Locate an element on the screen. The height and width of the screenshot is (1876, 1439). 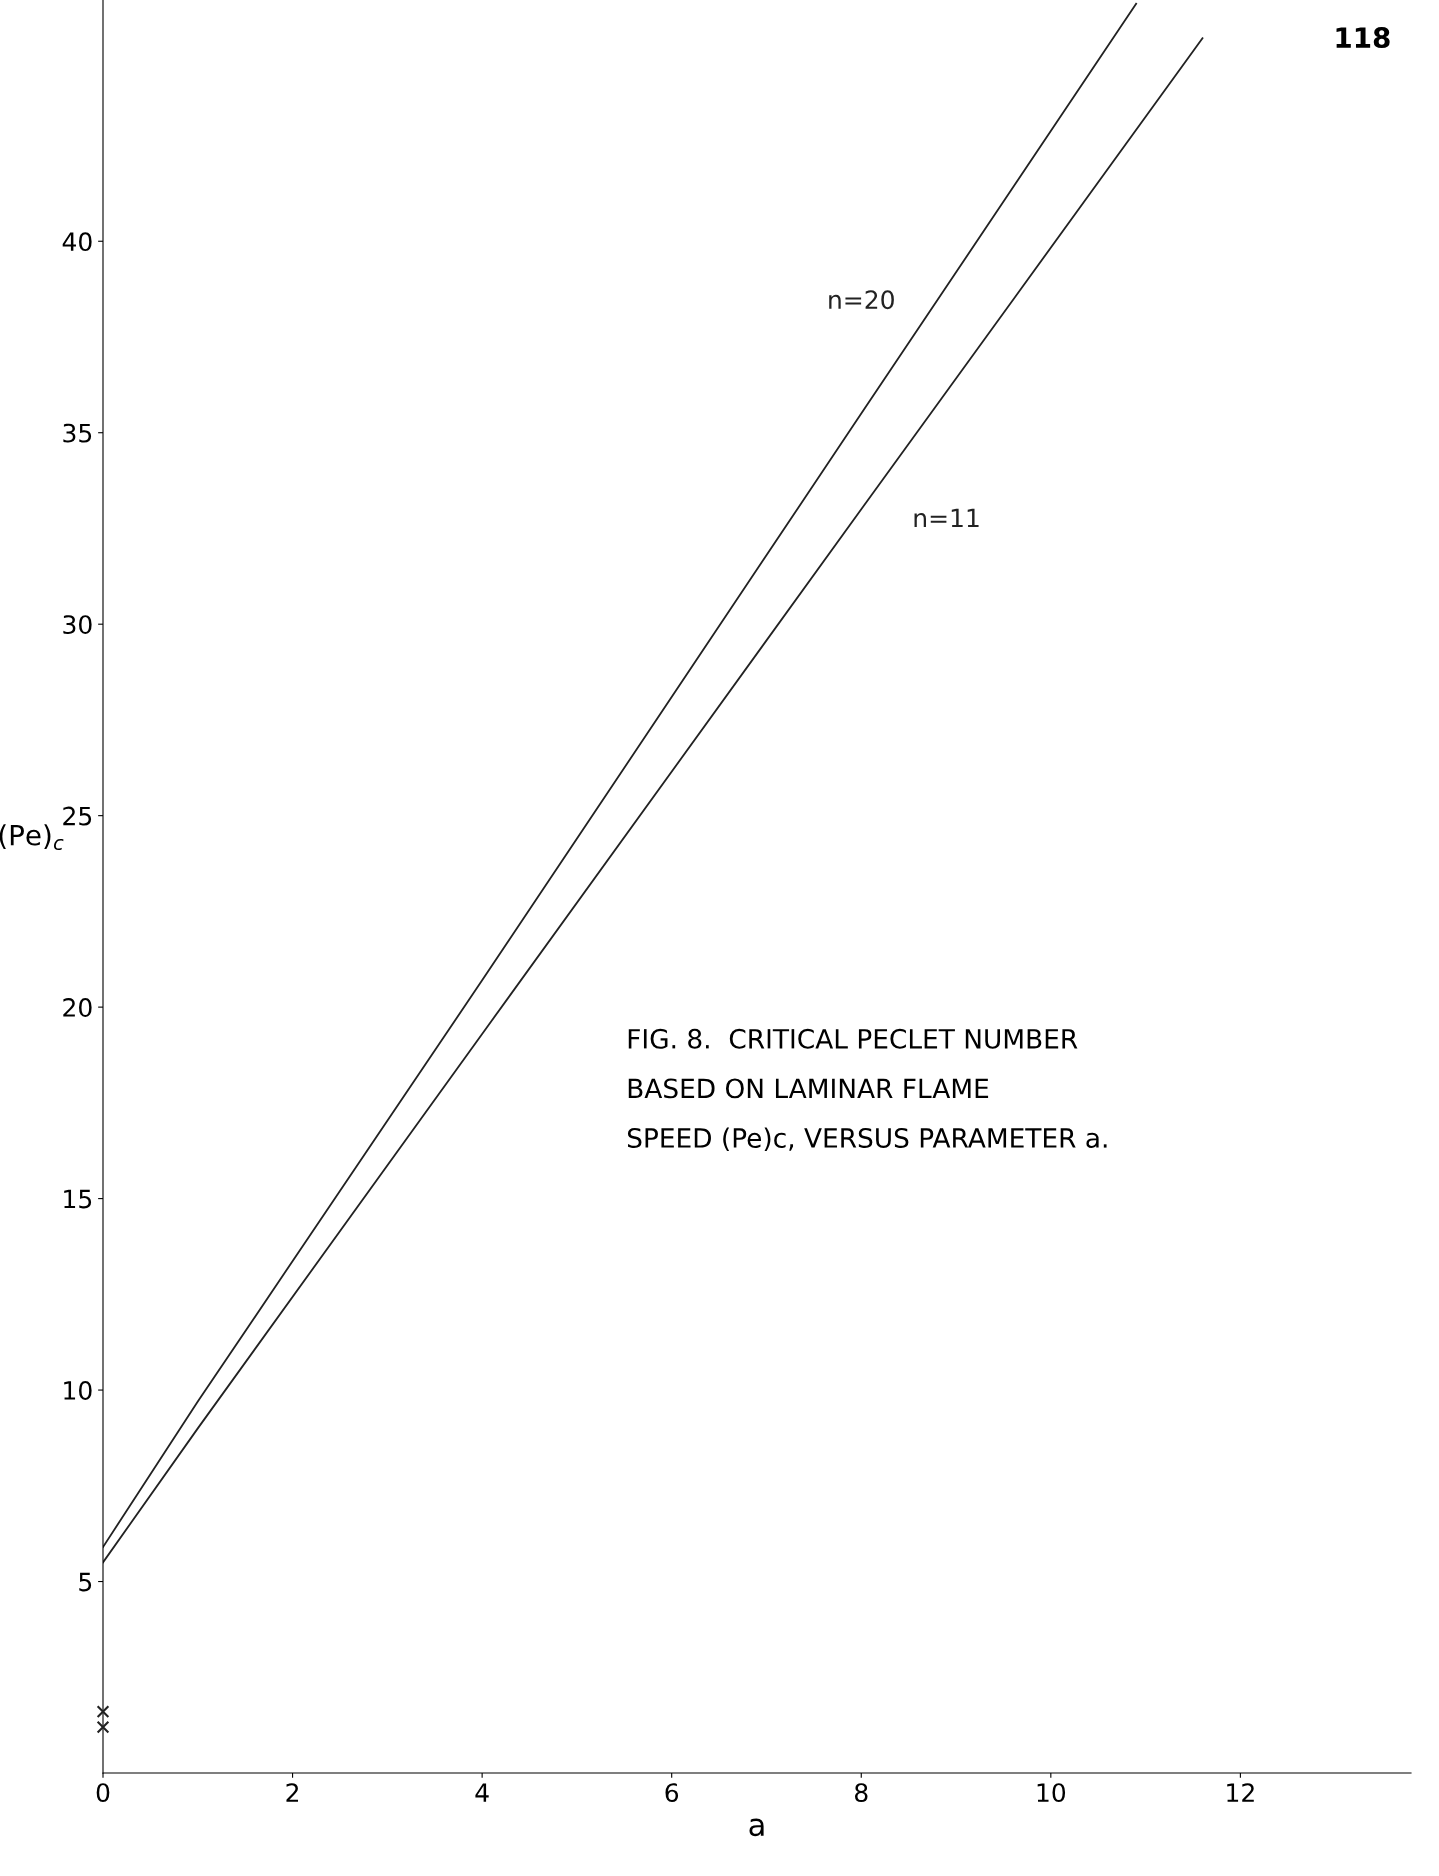
series-label: n=20 is located at coordinates (861, 300).